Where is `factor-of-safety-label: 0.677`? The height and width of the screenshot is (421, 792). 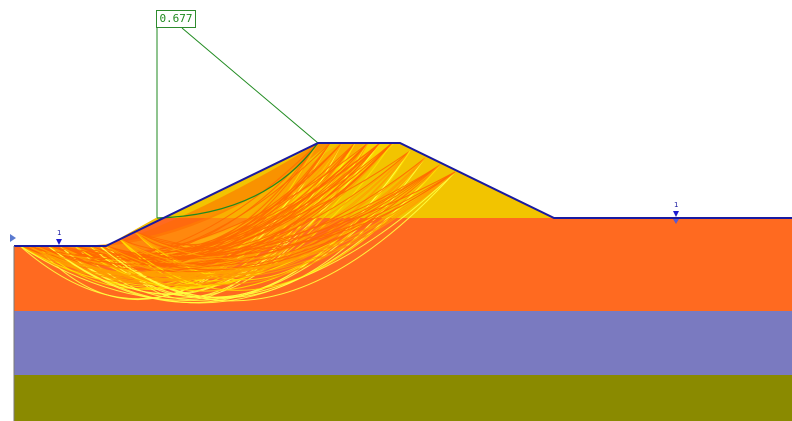
factor-of-safety-label: 0.677 is located at coordinates (176, 19).